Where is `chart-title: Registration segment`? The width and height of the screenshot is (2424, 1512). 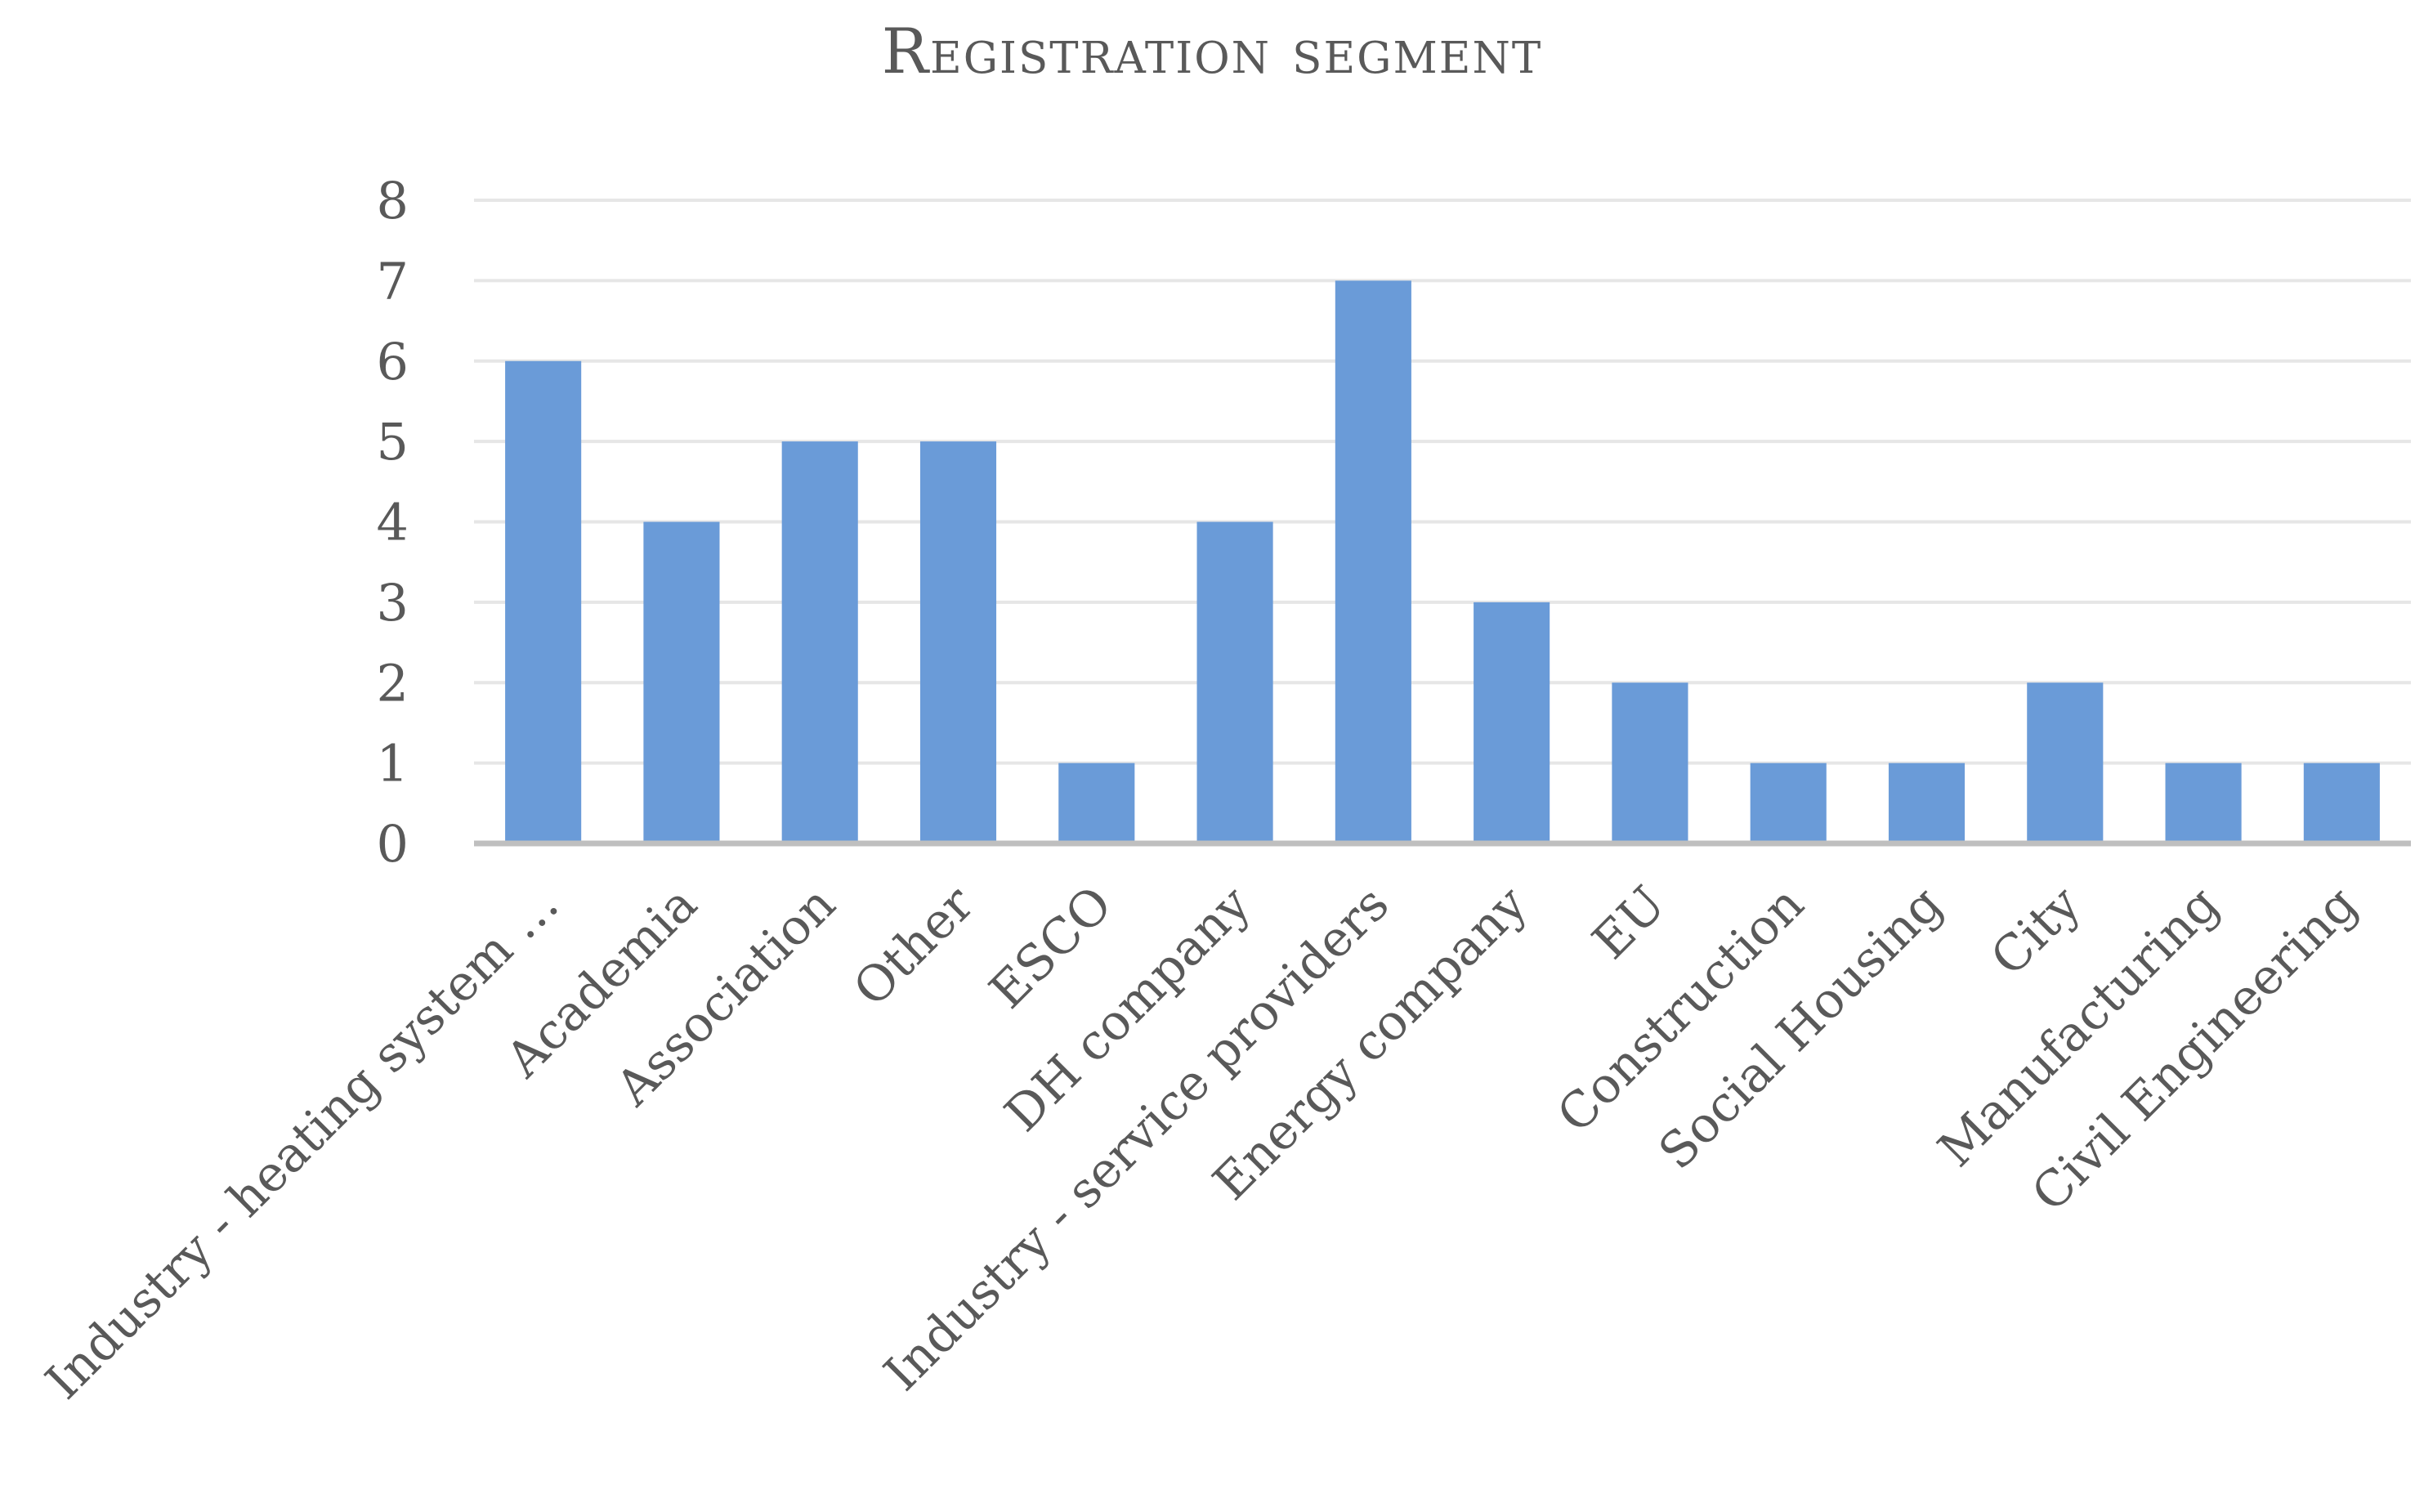
chart-title: Registration segment is located at coordinates (1212, 51).